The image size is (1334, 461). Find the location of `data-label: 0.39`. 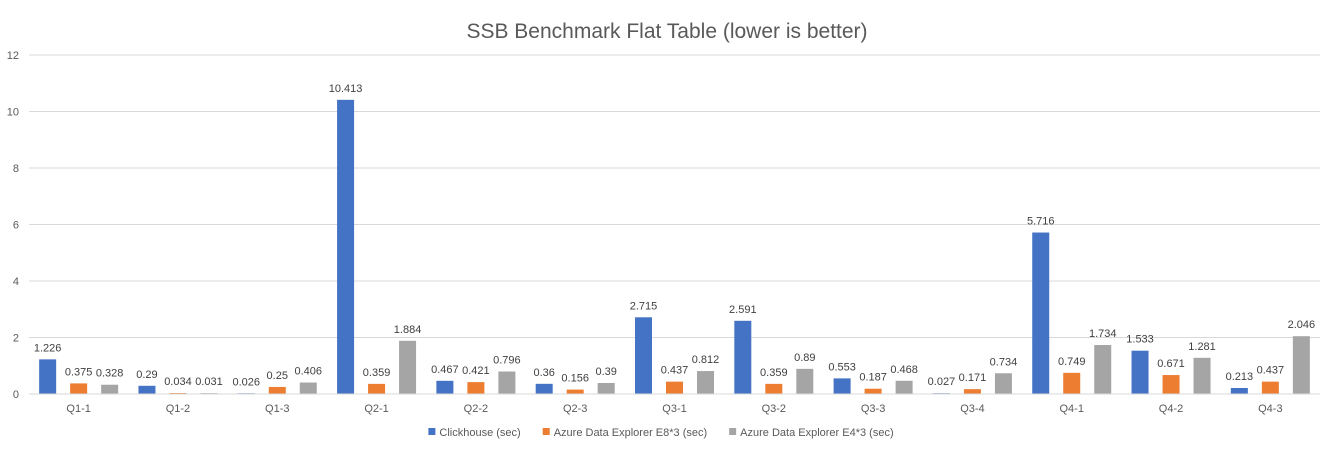

data-label: 0.39 is located at coordinates (605, 372).